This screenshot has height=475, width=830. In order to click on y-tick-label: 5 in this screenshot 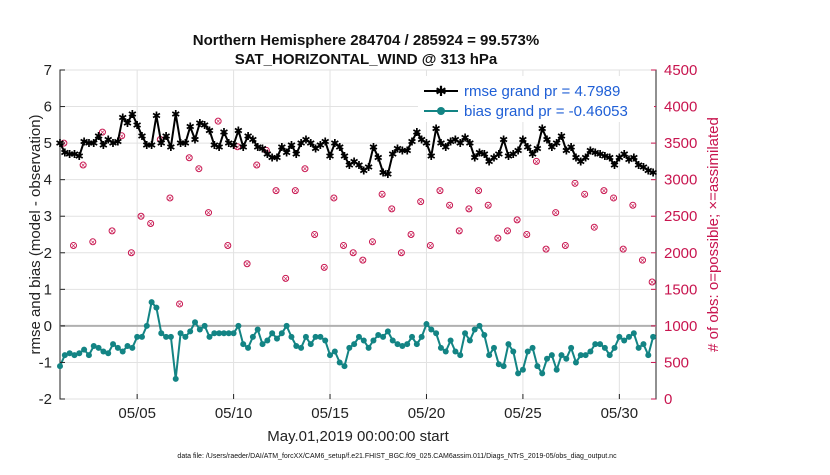, I will do `click(48, 143)`.